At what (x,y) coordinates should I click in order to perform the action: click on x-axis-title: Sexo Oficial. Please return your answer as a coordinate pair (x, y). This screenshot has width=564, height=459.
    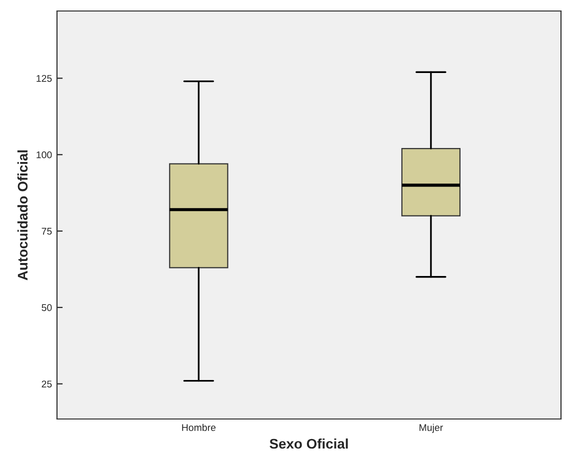
    Looking at the image, I should click on (309, 443).